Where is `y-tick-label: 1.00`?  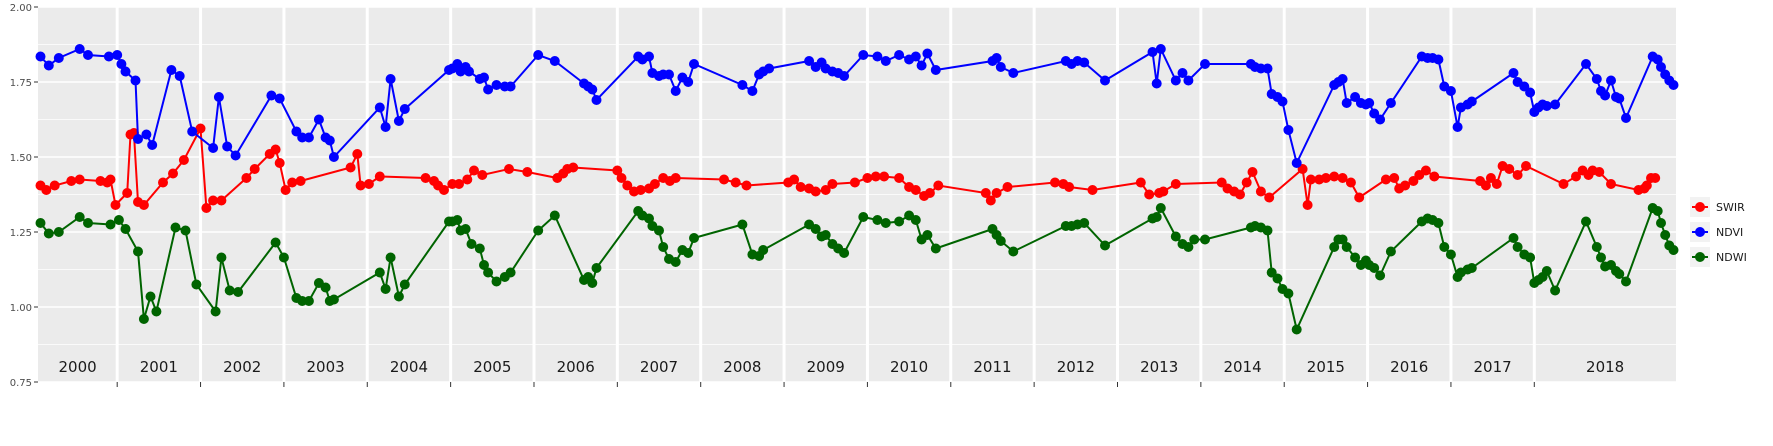 y-tick-label: 1.00 is located at coordinates (21, 308).